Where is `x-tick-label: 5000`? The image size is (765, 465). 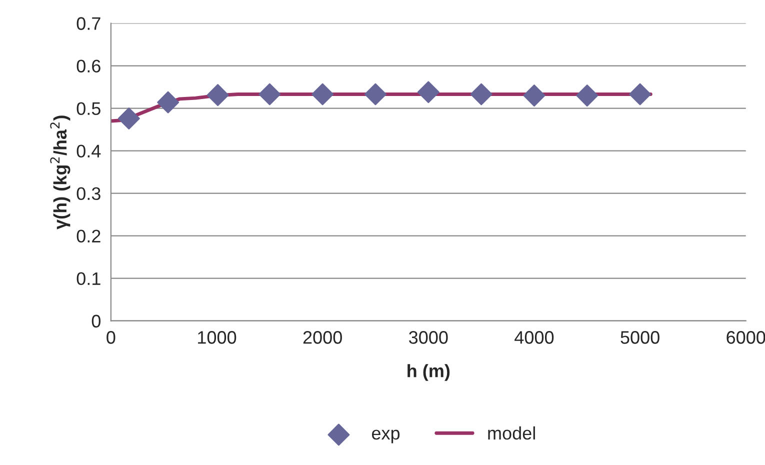
x-tick-label: 5000 is located at coordinates (640, 337).